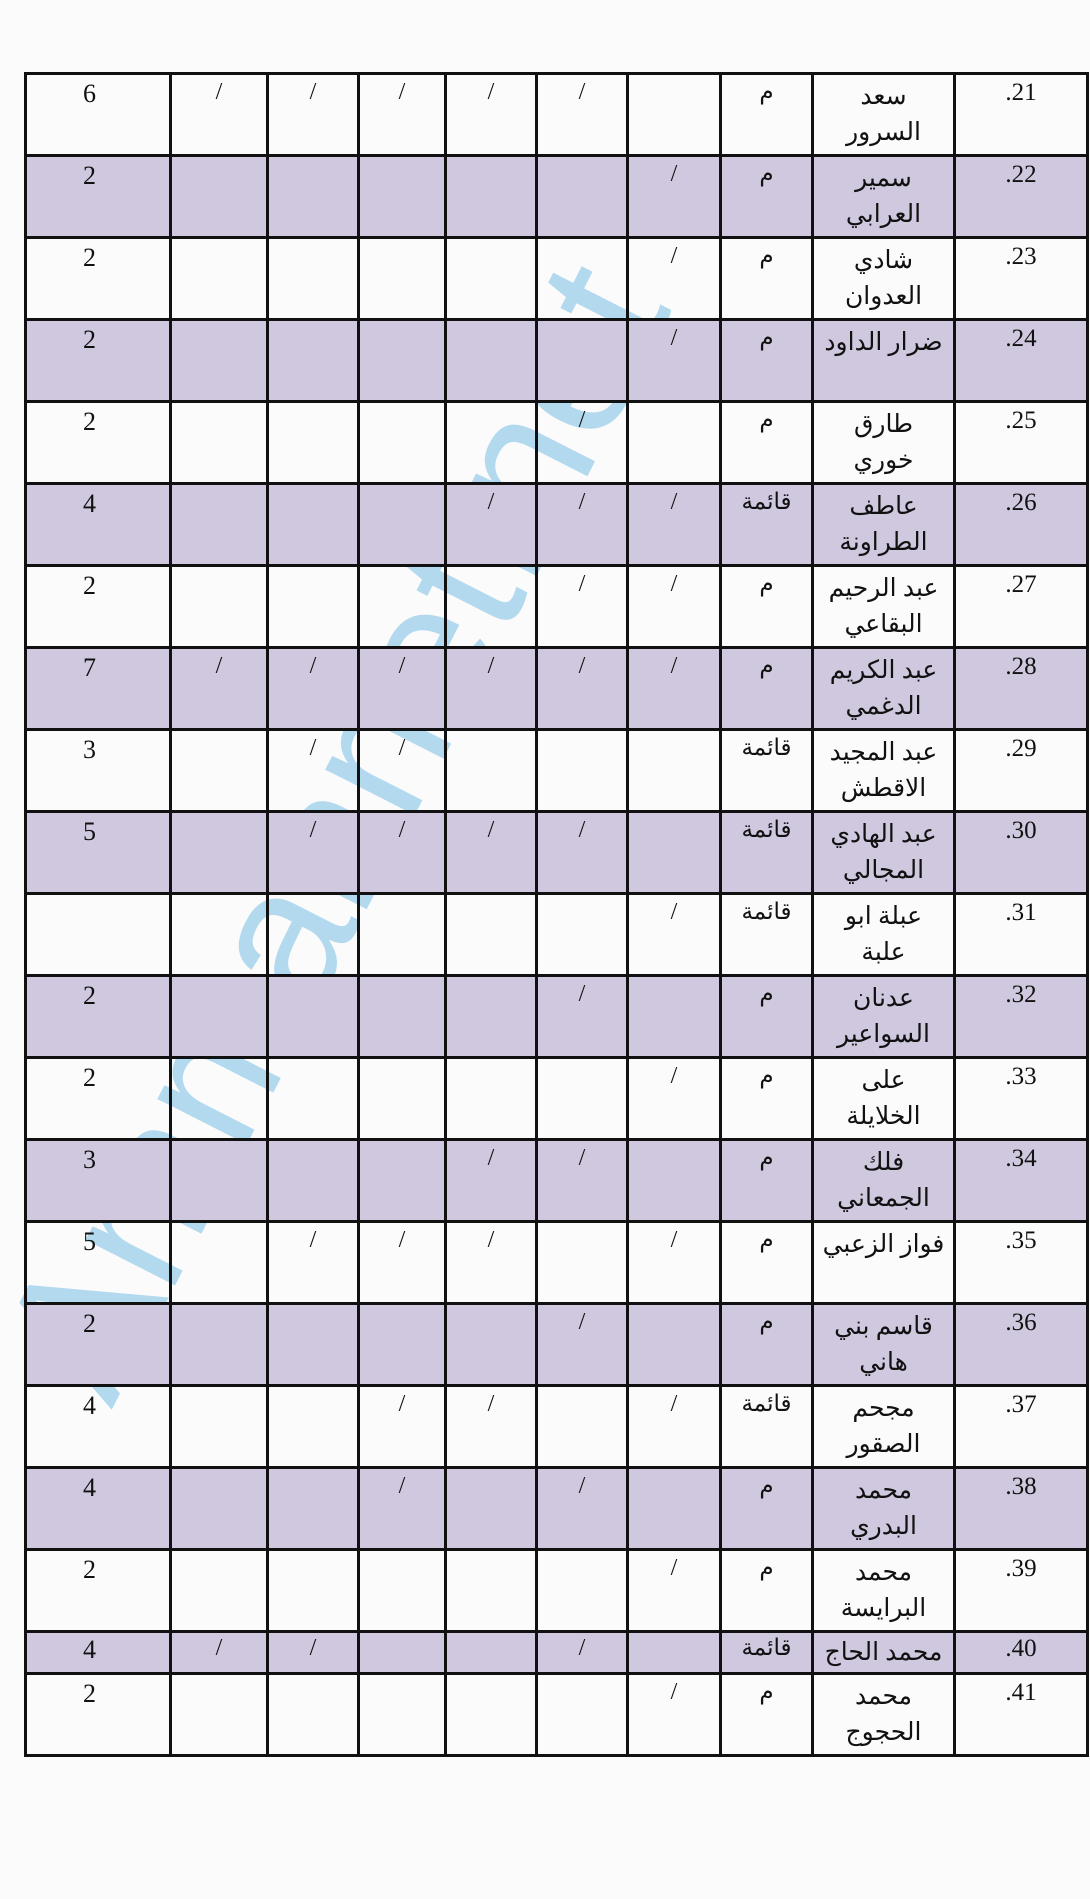 This screenshot has width=1090, height=1899. What do you see at coordinates (883, 360) in the screenshot?
I see `member-name: ضرار الداود` at bounding box center [883, 360].